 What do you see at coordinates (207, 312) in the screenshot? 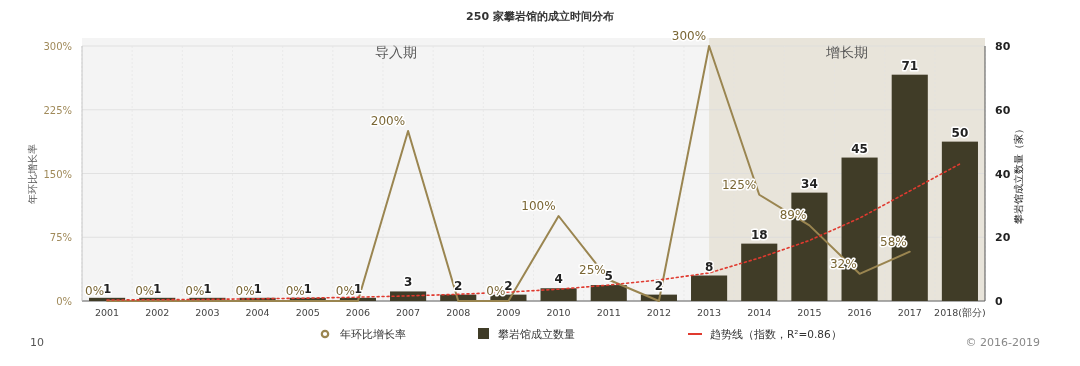
I see `x-tick-label: 2003` at bounding box center [207, 312].